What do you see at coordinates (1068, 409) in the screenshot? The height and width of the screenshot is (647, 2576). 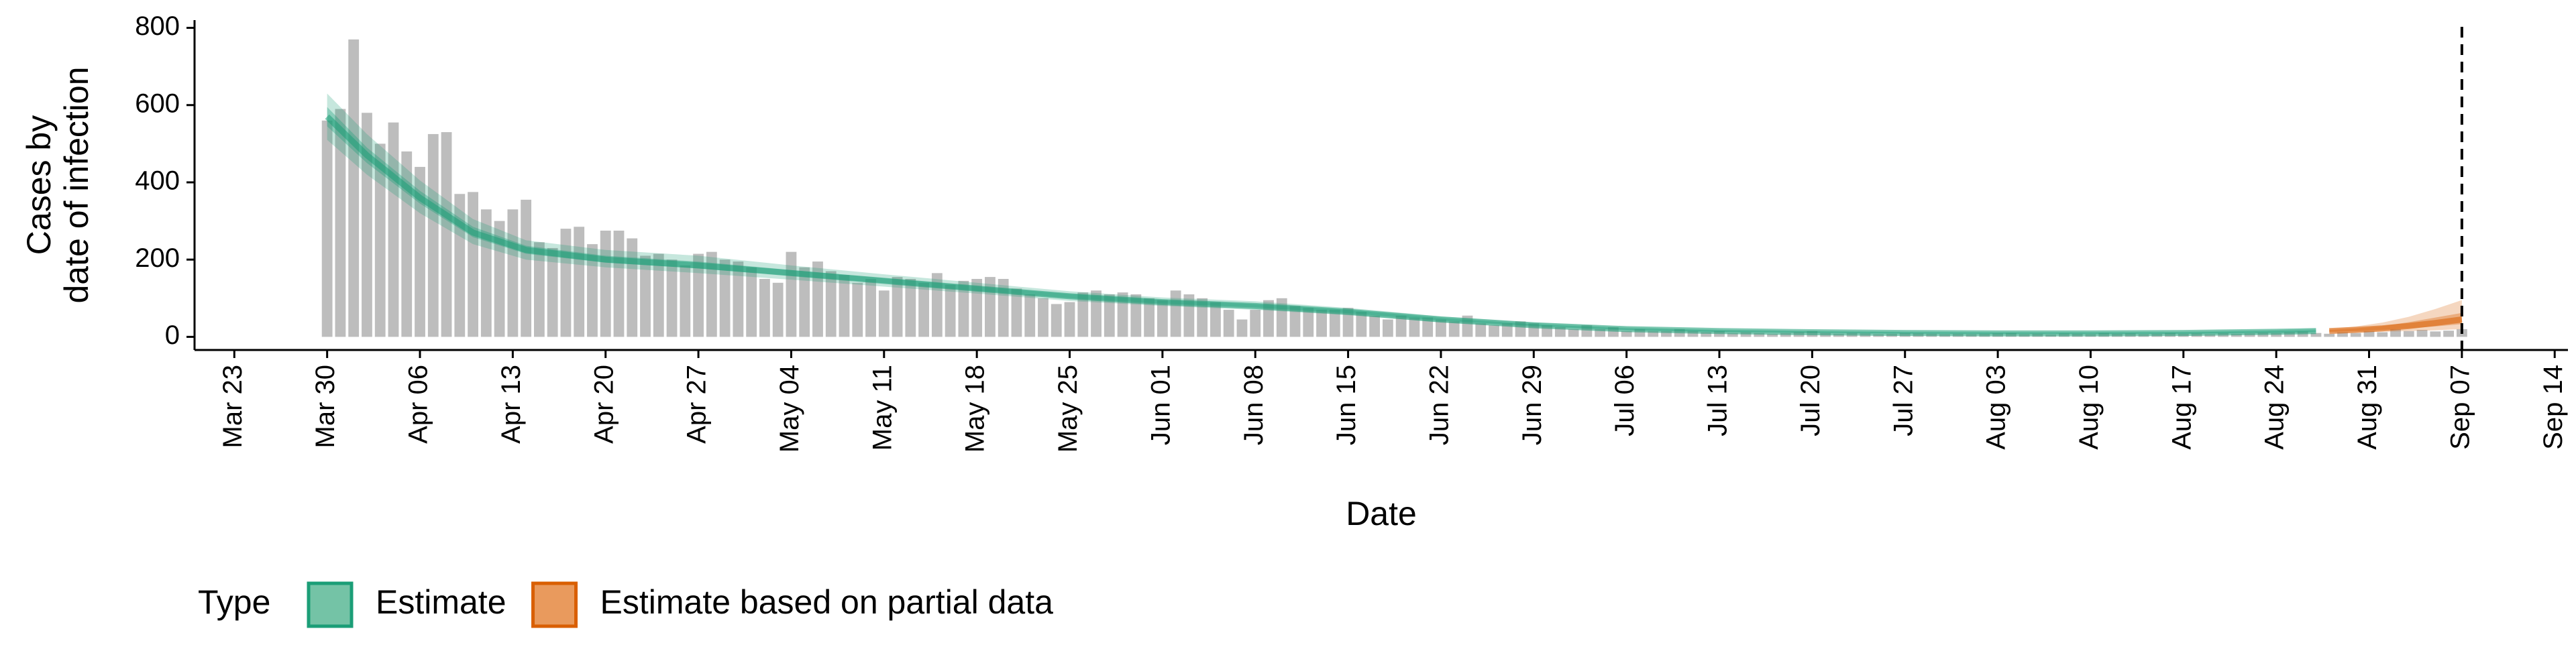 I see `x-tick-label: May 25` at bounding box center [1068, 409].